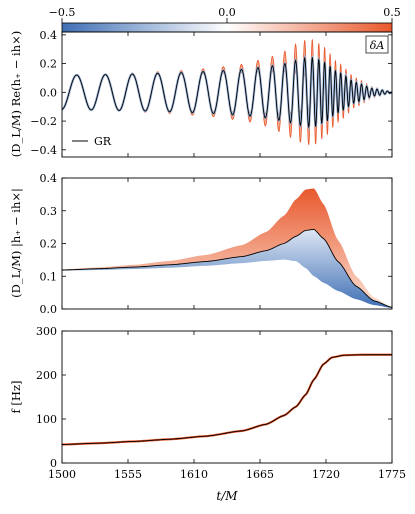  What do you see at coordinates (46, 419) in the screenshot?
I see `ytick-label: 100` at bounding box center [46, 419].